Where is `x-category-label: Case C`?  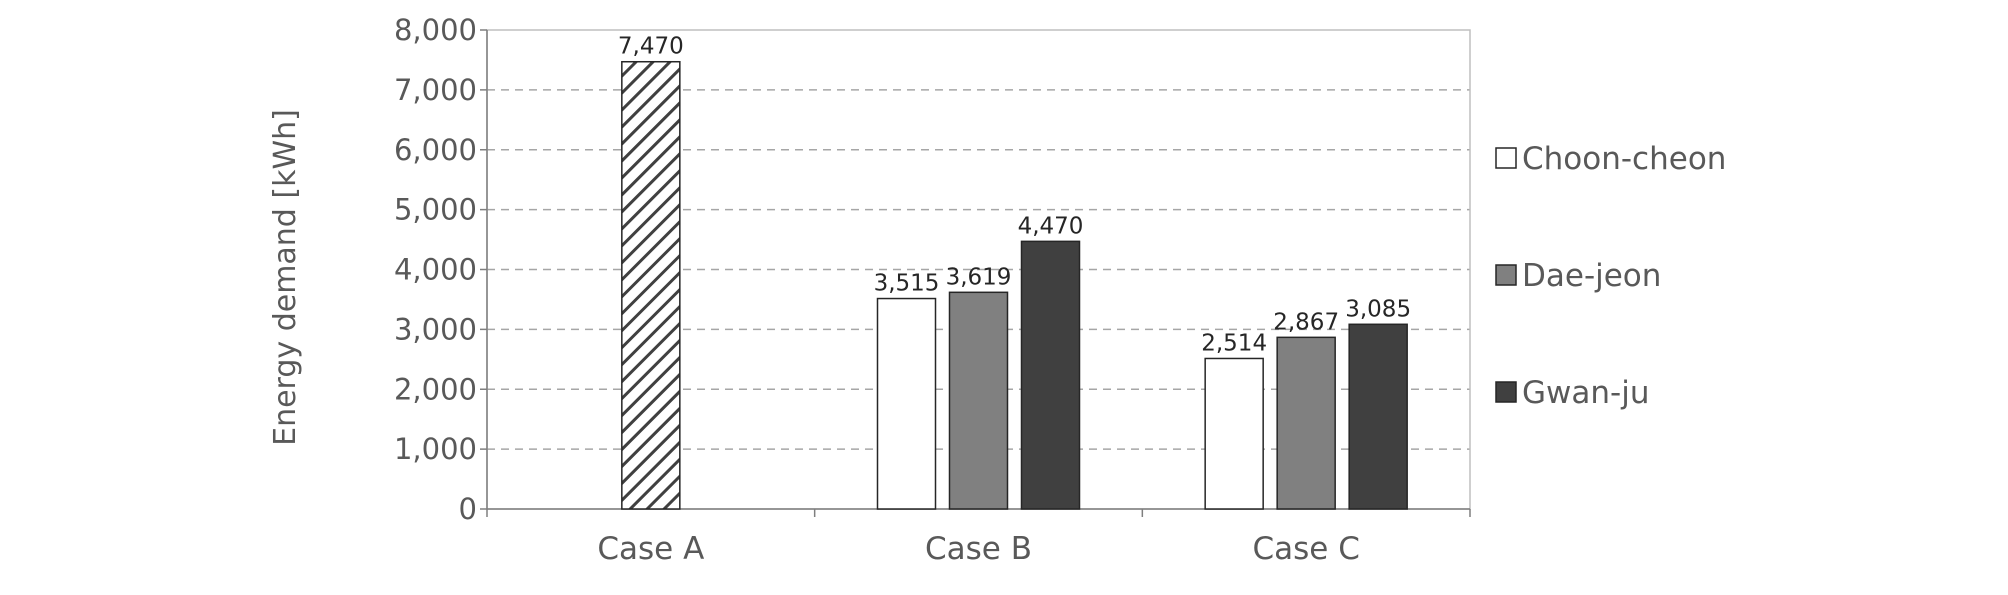 x-category-label: Case C is located at coordinates (1305, 549).